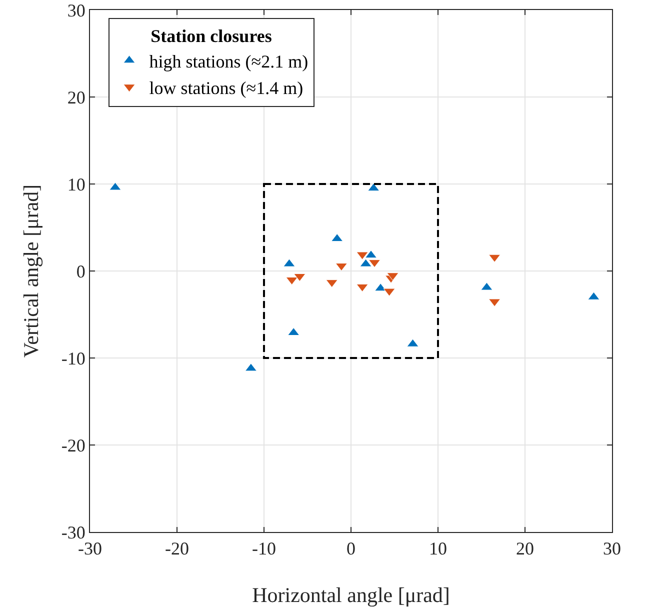 The height and width of the screenshot is (607, 647). I want to click on y-tick-label: 10, so click(76, 184).